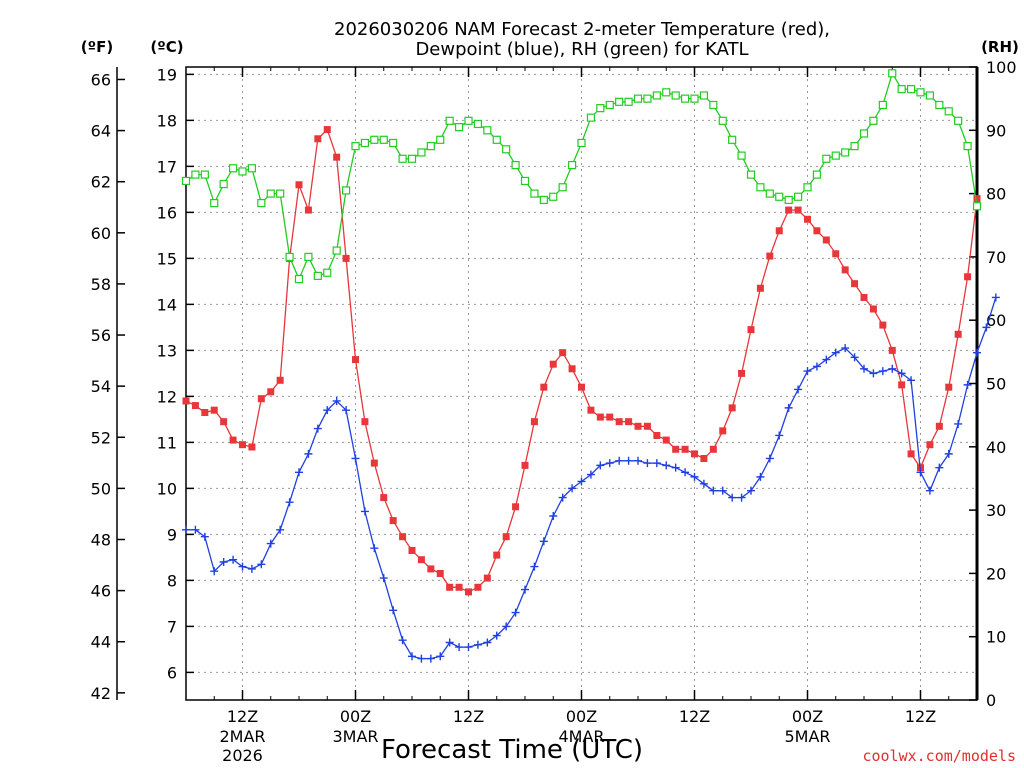  What do you see at coordinates (512, 750) in the screenshot?
I see `x-axis-title: Forecast Time (UTC)` at bounding box center [512, 750].